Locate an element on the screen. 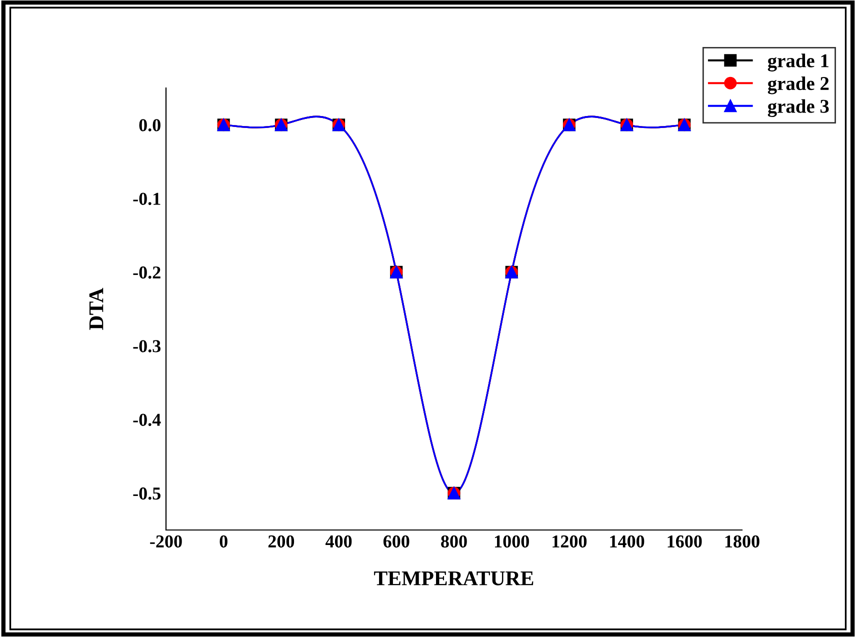 Image resolution: width=856 pixels, height=637 pixels. y-tick-label: -0.4 is located at coordinates (147, 420).